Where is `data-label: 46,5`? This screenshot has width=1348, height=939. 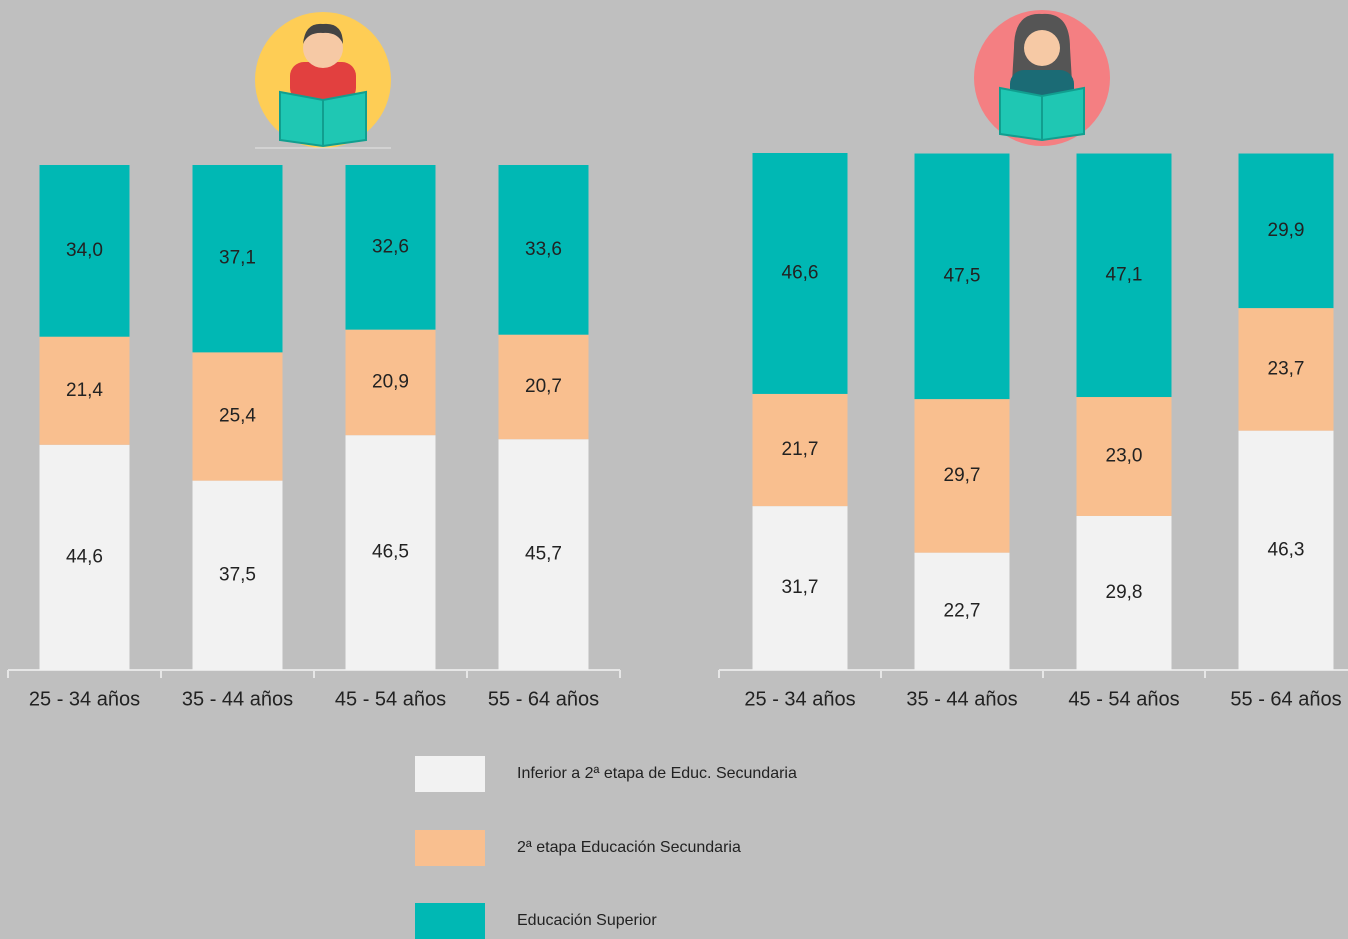 data-label: 46,5 is located at coordinates (390, 552).